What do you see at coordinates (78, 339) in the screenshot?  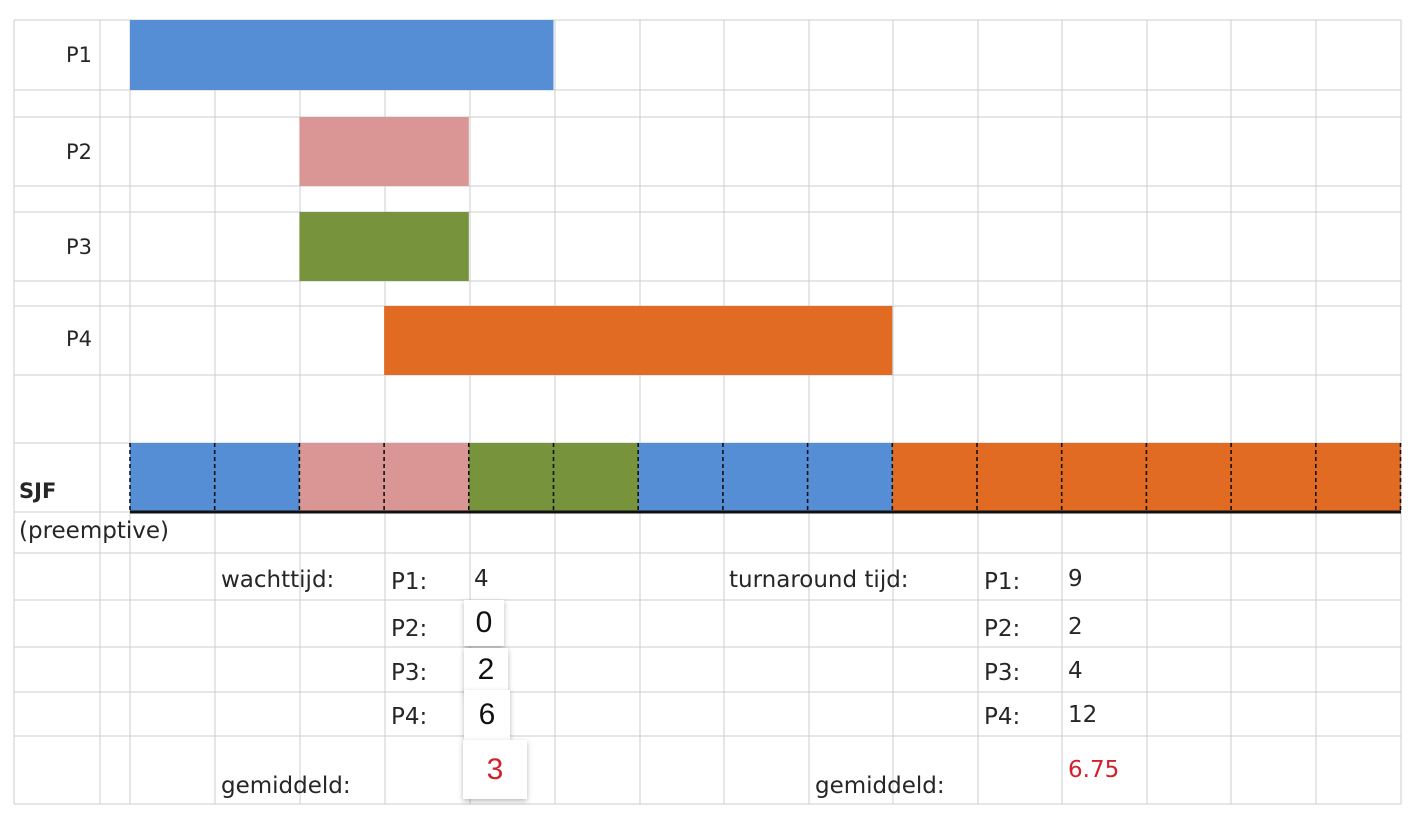 I see `process-label-p4: P4` at bounding box center [78, 339].